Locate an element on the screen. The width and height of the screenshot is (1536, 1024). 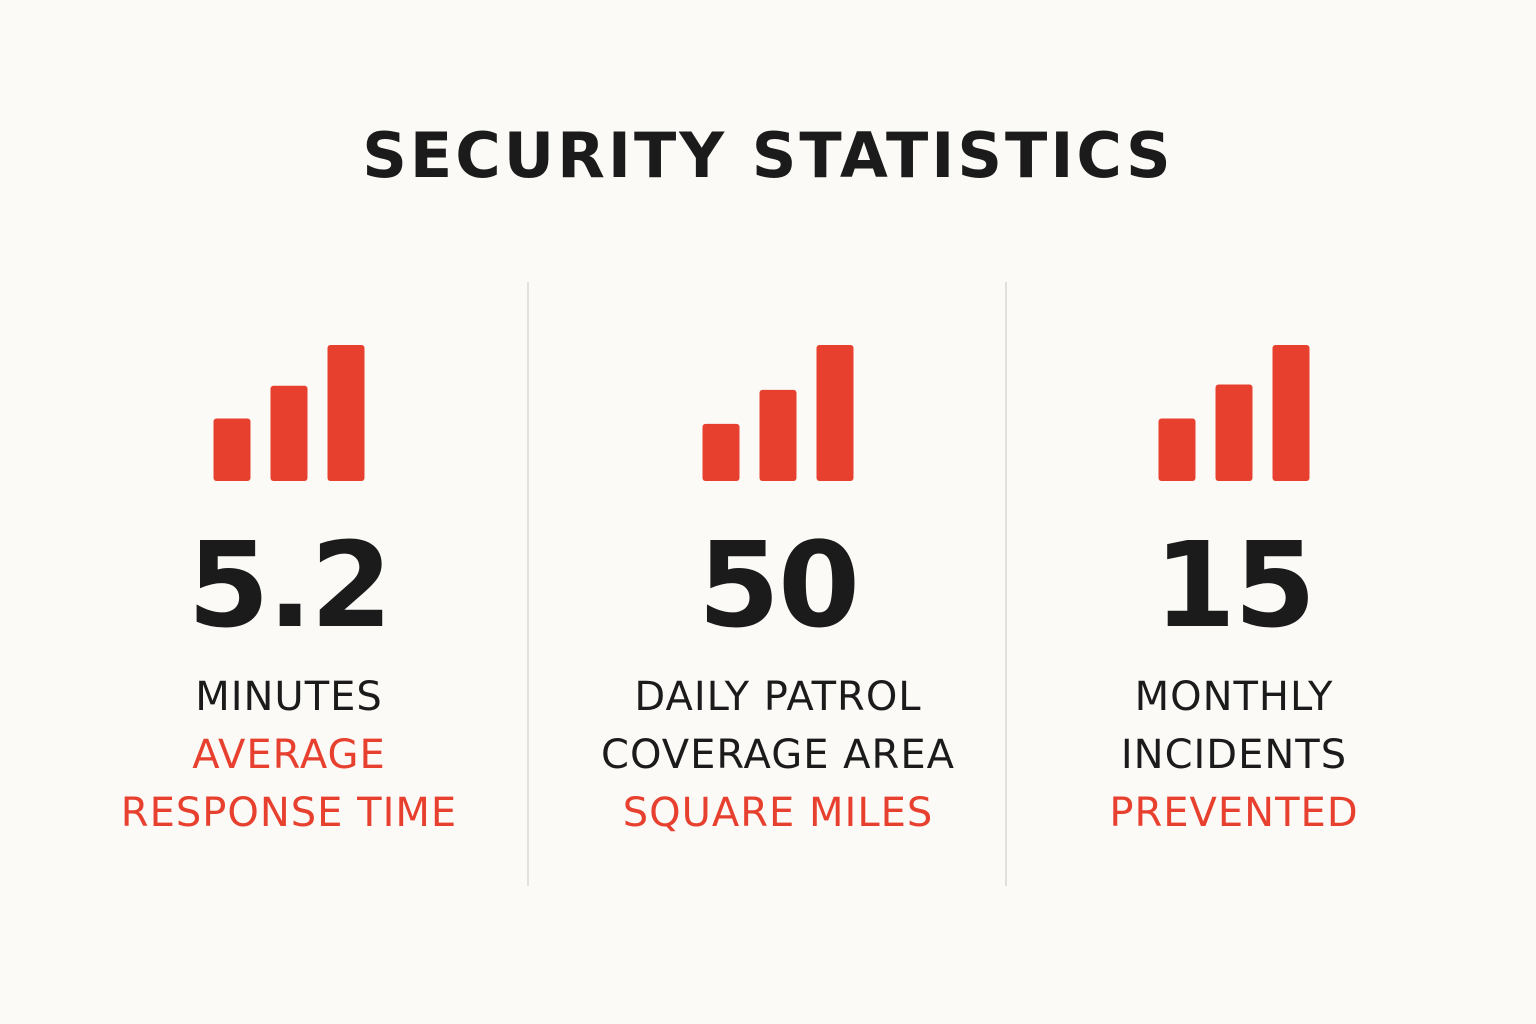
stat-label-line: PREVENTED is located at coordinates (1234, 813).